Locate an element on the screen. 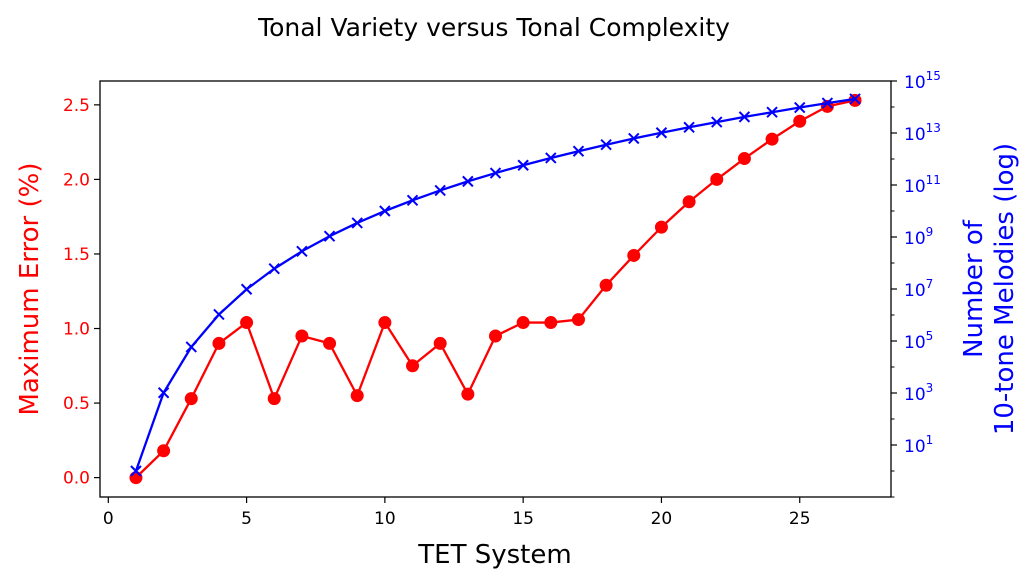 This screenshot has height=584, width=1035. y-left-tick-label: 0.0 is located at coordinates (76, 479).